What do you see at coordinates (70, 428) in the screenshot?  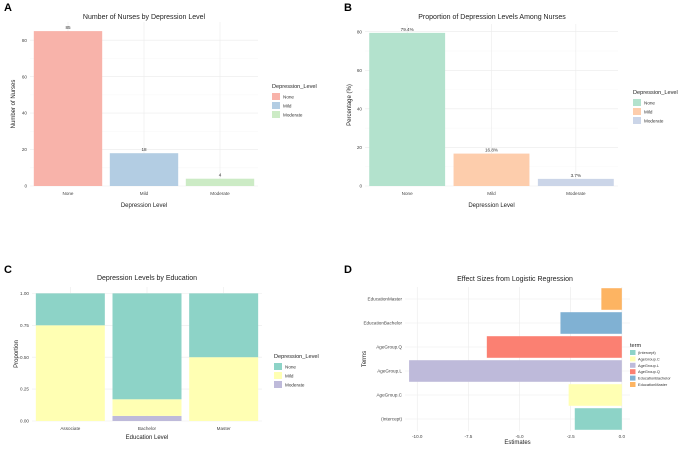 I see `x-tick-label: Associate` at bounding box center [70, 428].